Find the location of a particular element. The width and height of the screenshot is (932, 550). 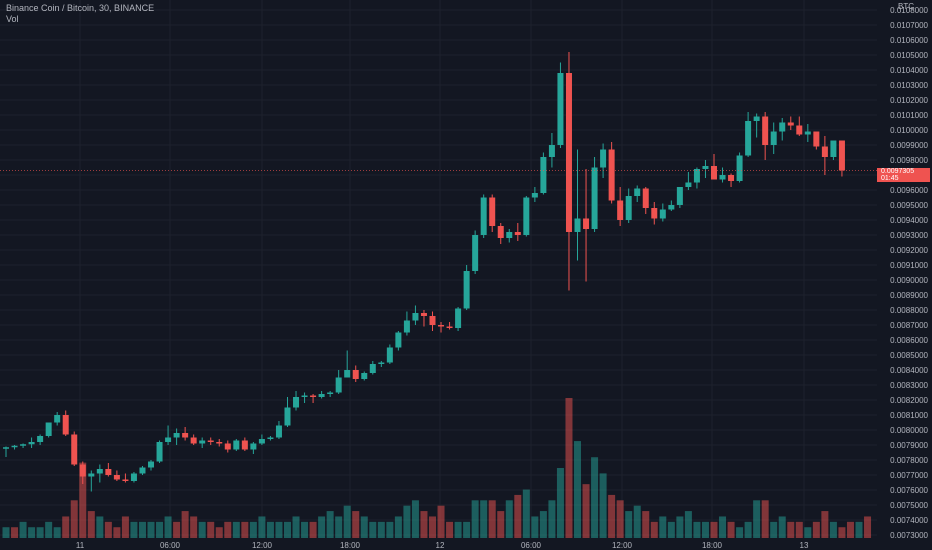

price-tick-label: 0.0083000 is located at coordinates (909, 385).